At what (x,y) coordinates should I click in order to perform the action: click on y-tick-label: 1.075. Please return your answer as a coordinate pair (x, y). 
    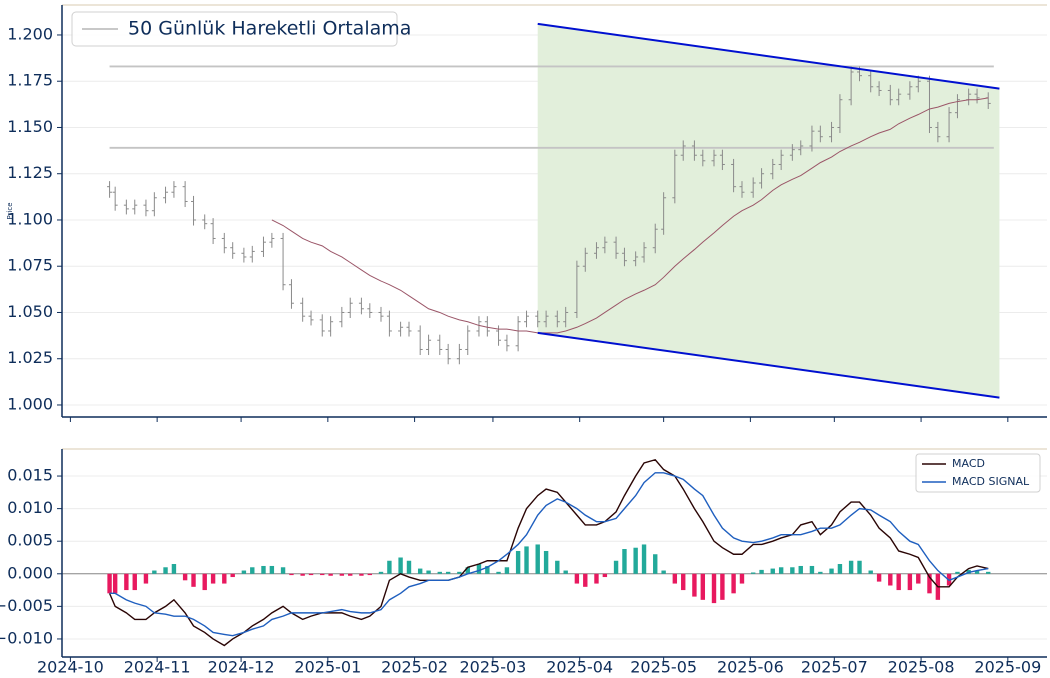
    Looking at the image, I should click on (30, 265).